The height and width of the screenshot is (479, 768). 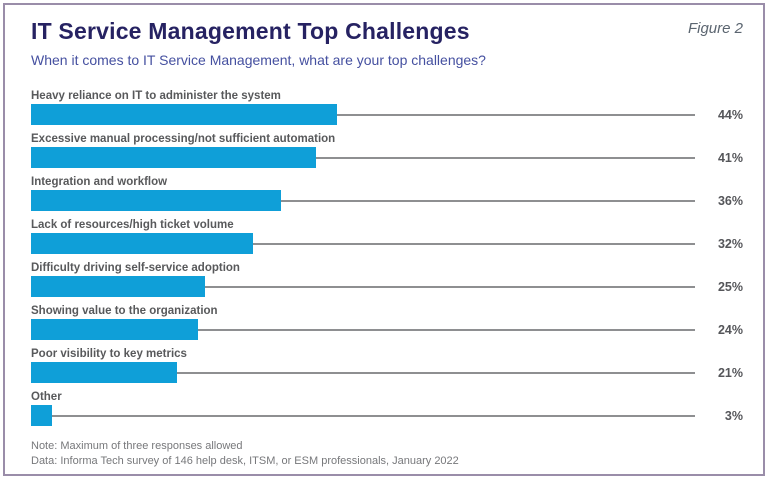 What do you see at coordinates (135, 268) in the screenshot?
I see `category-label: Difficulty driving self-service adoption` at bounding box center [135, 268].